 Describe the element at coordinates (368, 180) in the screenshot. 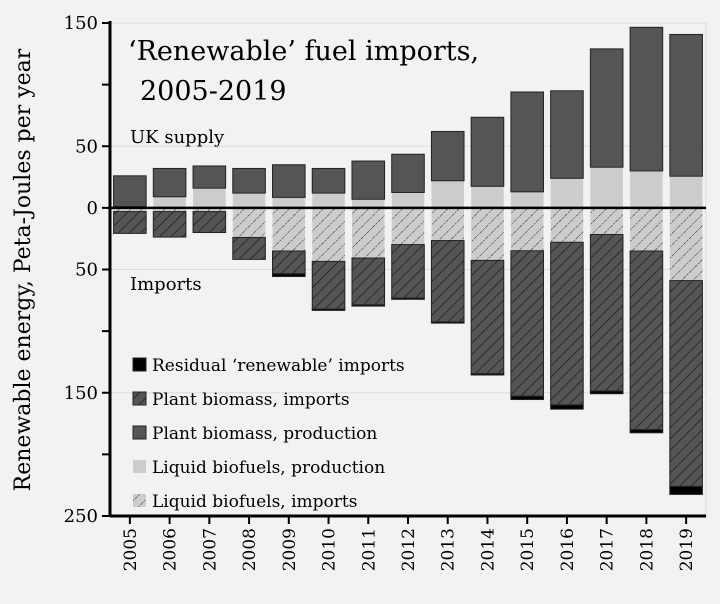

I see `bar-bio_prod-2011` at that location.